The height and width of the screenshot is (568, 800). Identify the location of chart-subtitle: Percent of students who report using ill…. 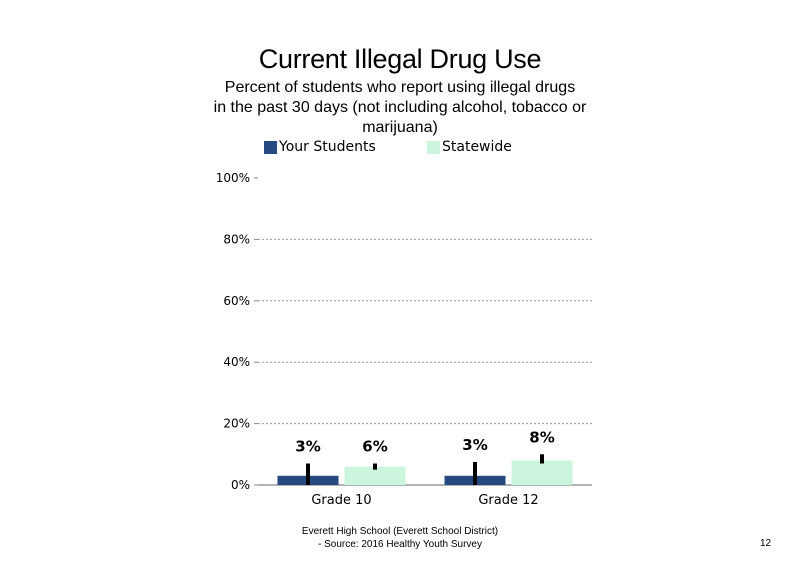
(400, 108).